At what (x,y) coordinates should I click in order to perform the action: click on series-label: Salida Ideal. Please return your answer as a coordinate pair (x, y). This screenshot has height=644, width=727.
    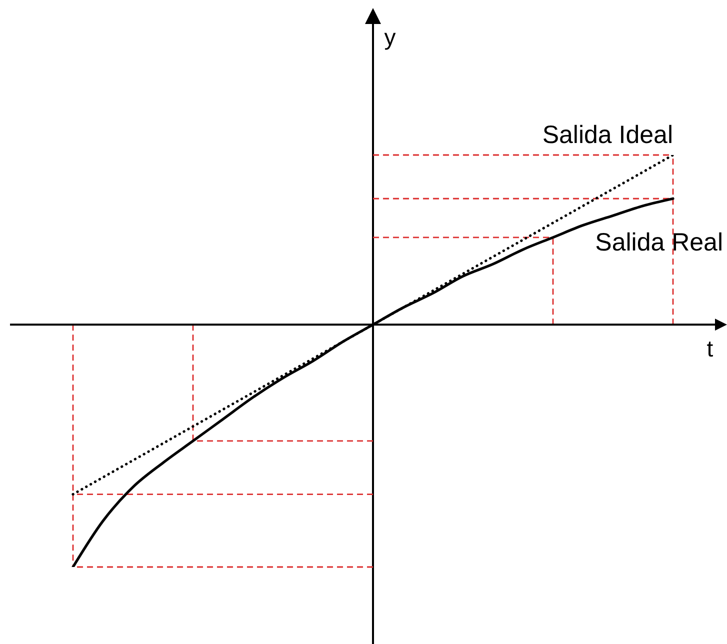
    Looking at the image, I should click on (607, 135).